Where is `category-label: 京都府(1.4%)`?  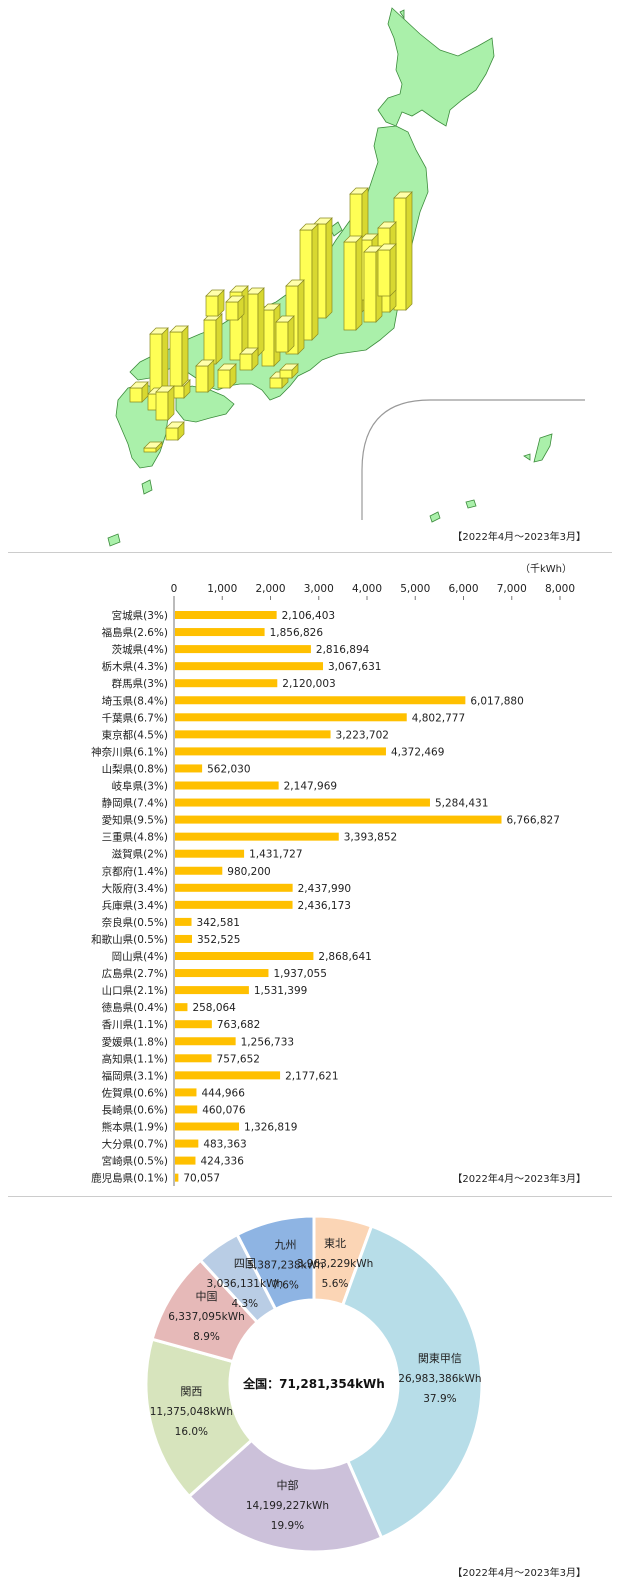
category-label: 京都府(1.4%) is located at coordinates (135, 871).